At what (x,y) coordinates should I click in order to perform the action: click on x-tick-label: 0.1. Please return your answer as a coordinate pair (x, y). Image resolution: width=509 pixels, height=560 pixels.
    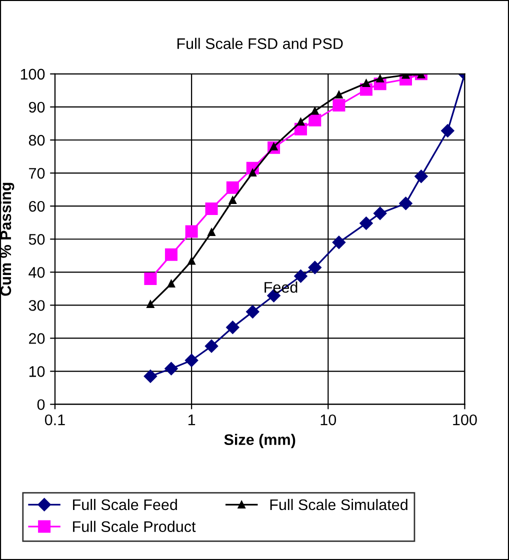
    Looking at the image, I should click on (54, 420).